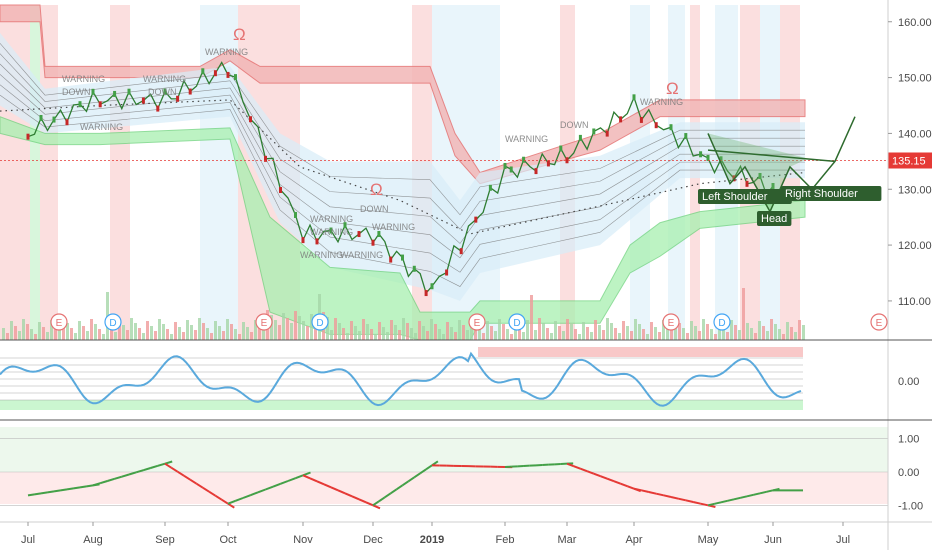 Image resolution: width=932 pixels, height=555 pixels. I want to click on ytick-label: 150.00, so click(915, 79).